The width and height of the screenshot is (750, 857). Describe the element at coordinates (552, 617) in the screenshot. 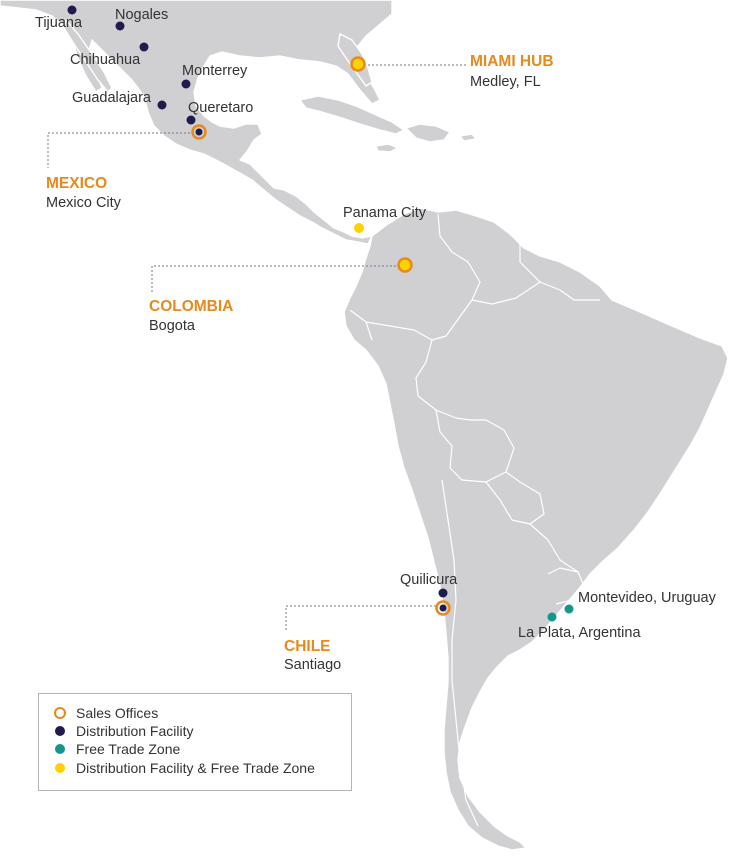

I see `free-trade-marker-la-plata` at that location.